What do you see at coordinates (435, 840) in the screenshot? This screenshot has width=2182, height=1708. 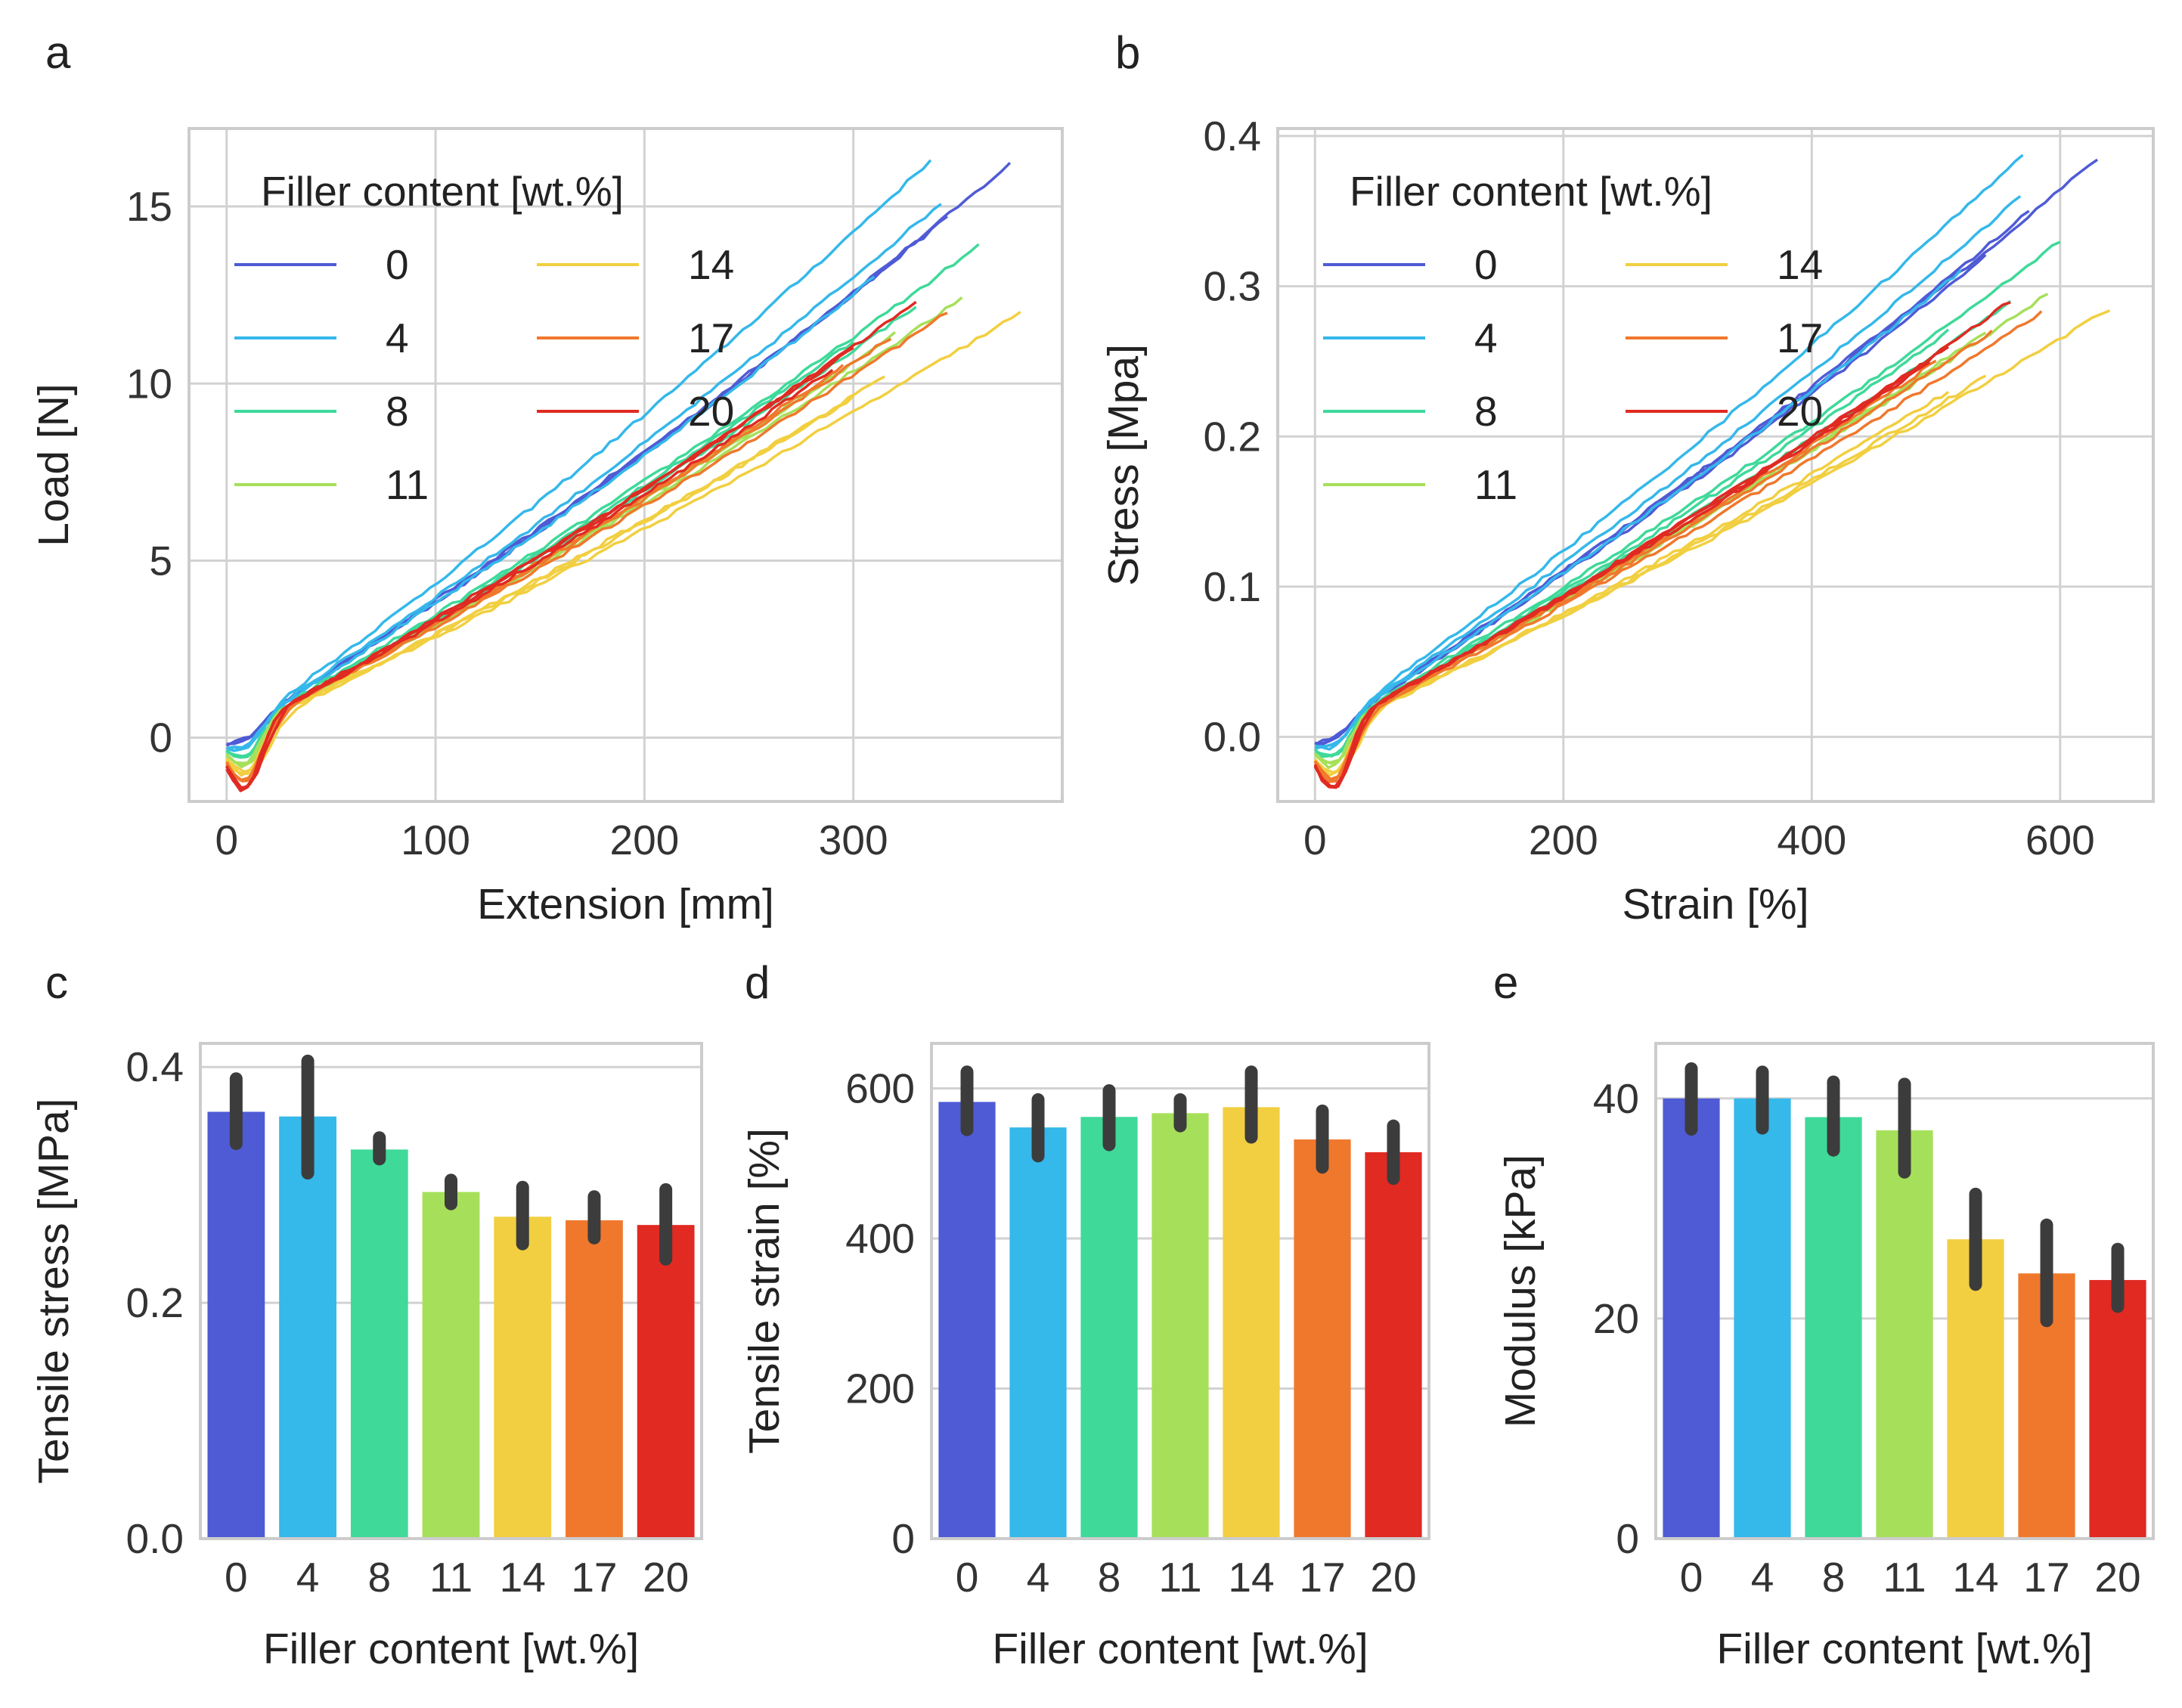 I see `x-tick-label: 100` at bounding box center [435, 840].